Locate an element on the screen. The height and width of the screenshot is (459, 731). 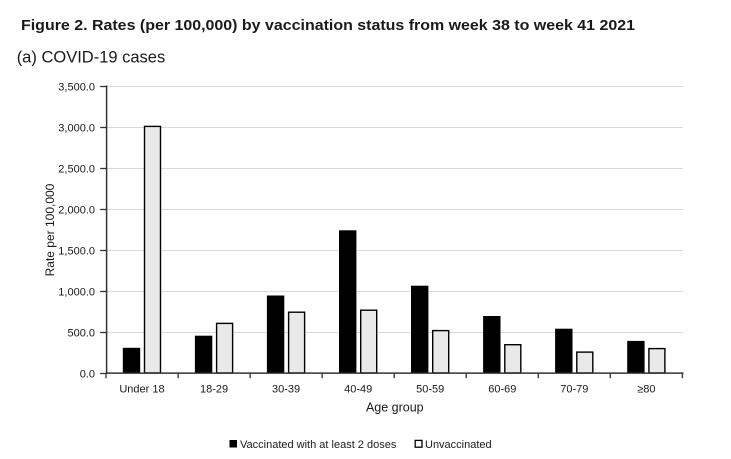
svg-text: Under 18 is located at coordinates (141, 390).